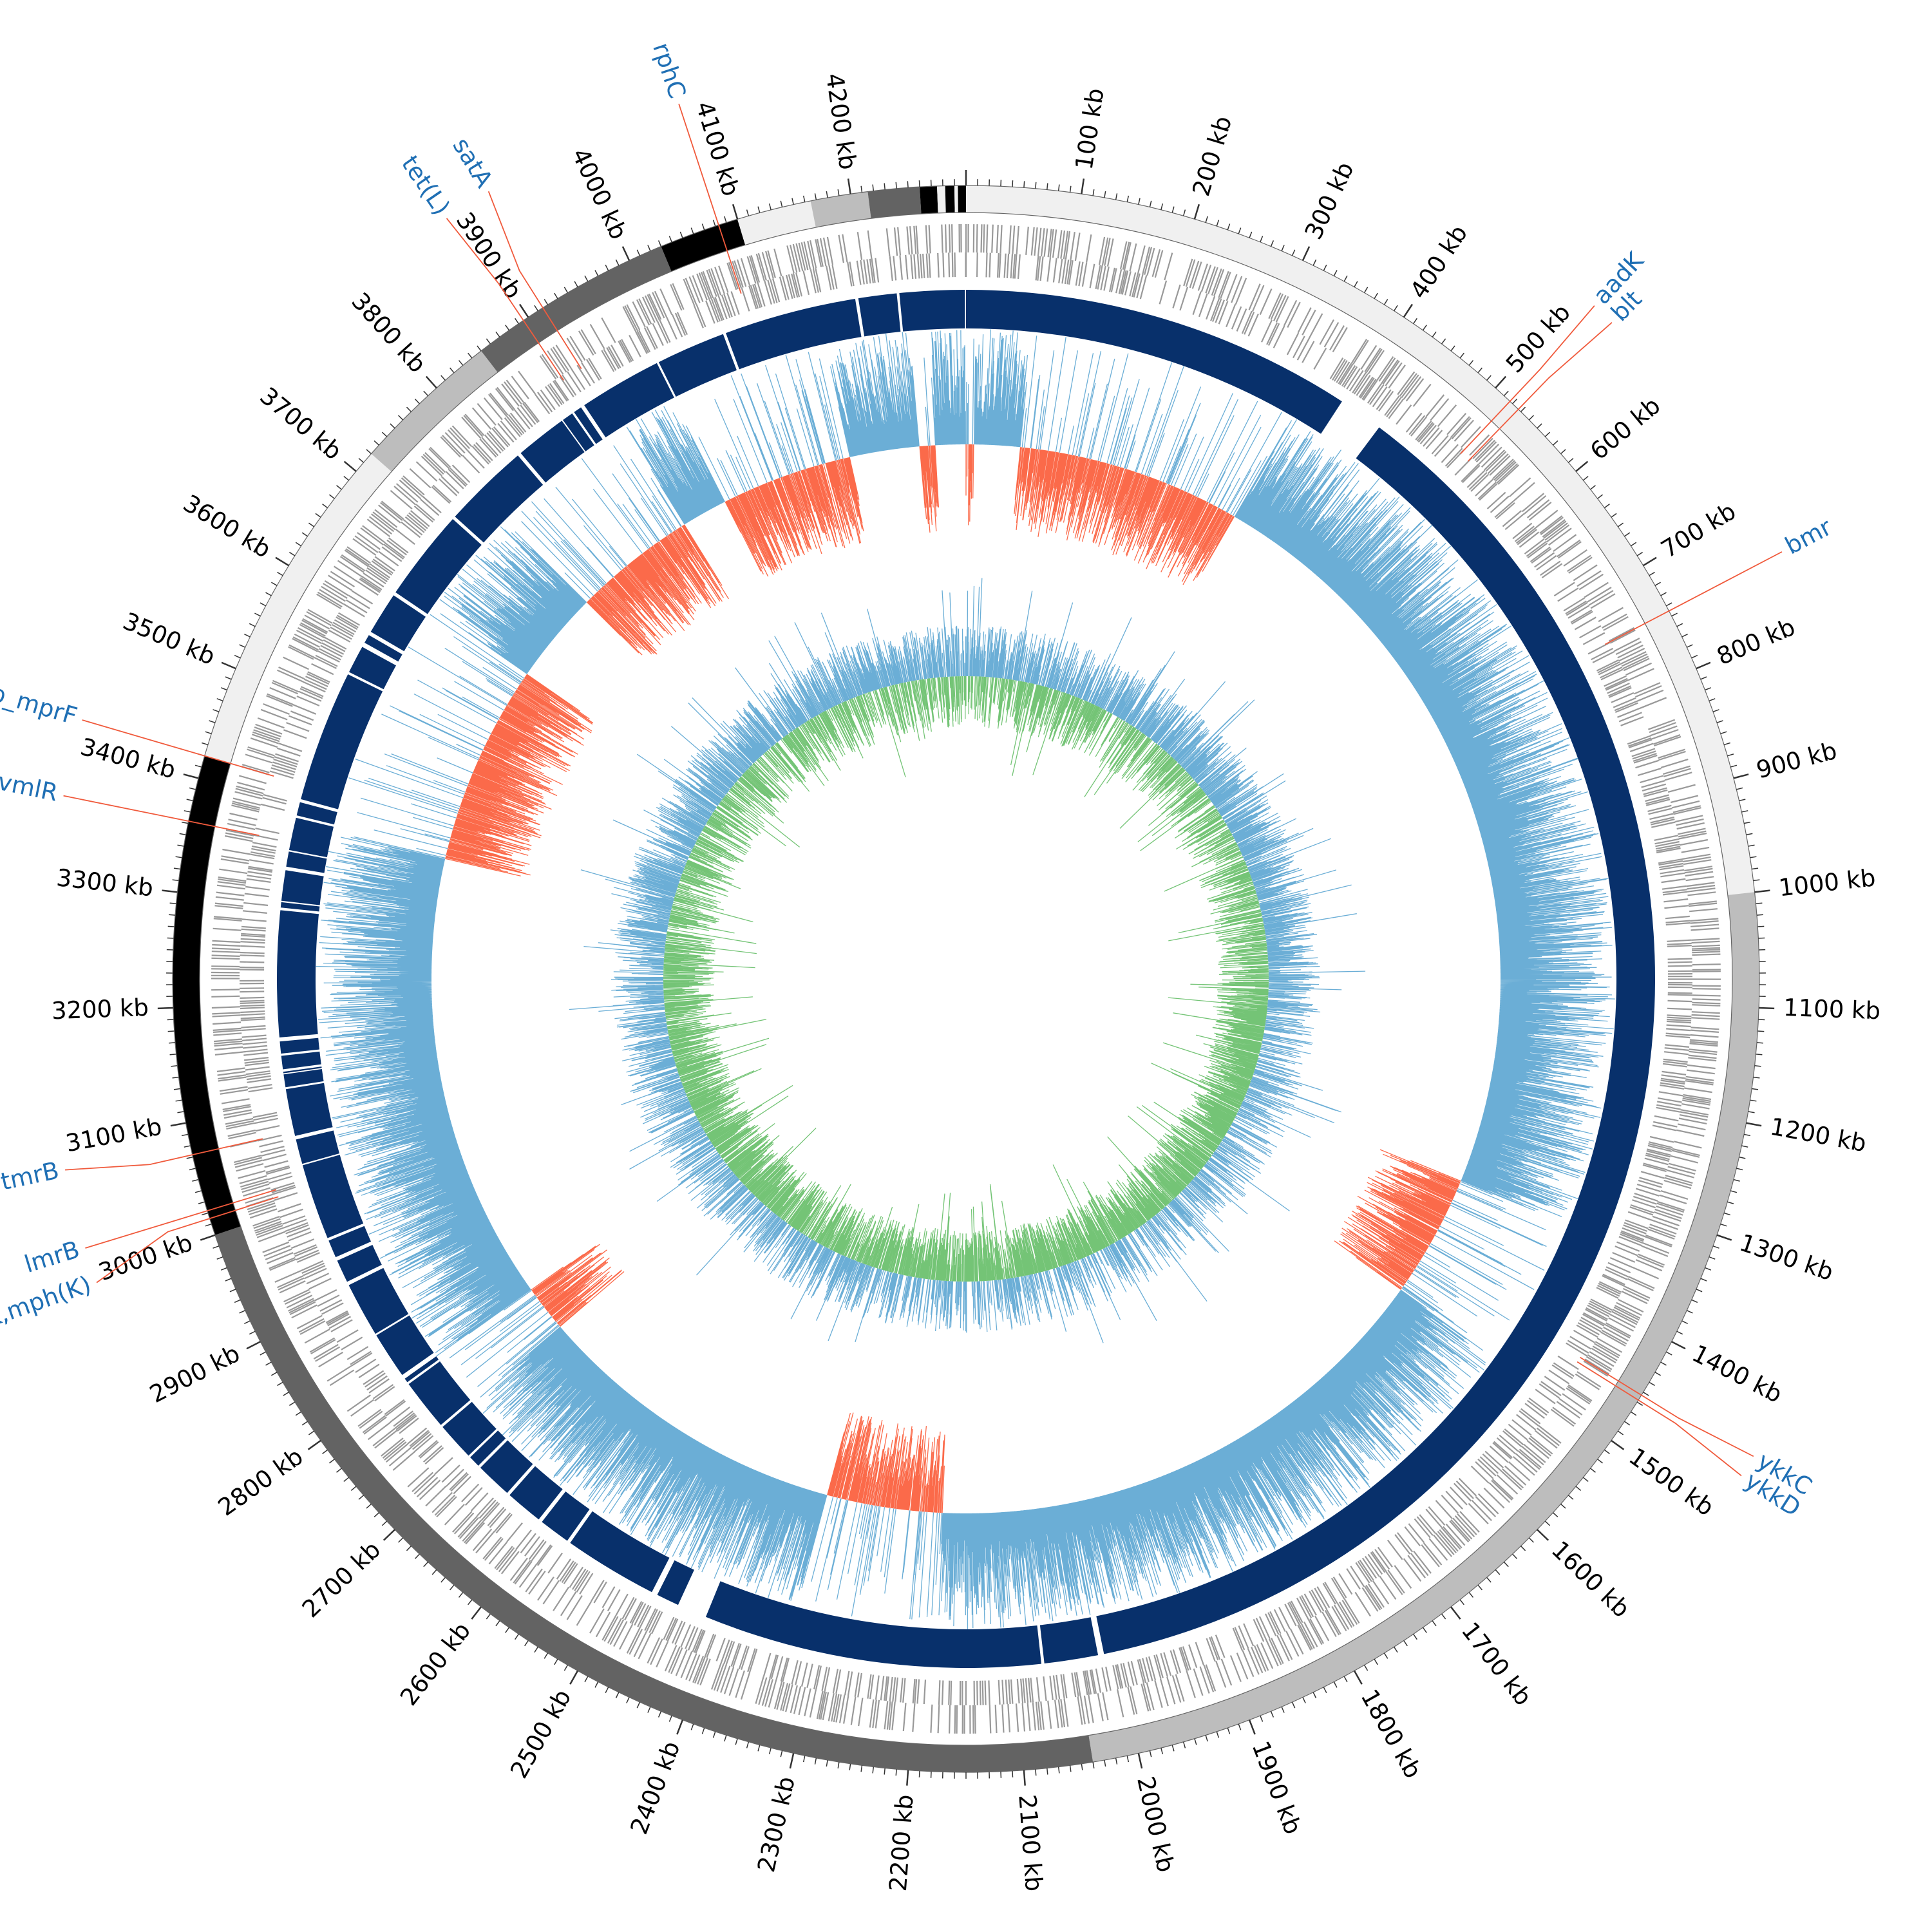  What do you see at coordinates (1276, 1788) in the screenshot?
I see `tick-label: 1900 kb` at bounding box center [1276, 1788].